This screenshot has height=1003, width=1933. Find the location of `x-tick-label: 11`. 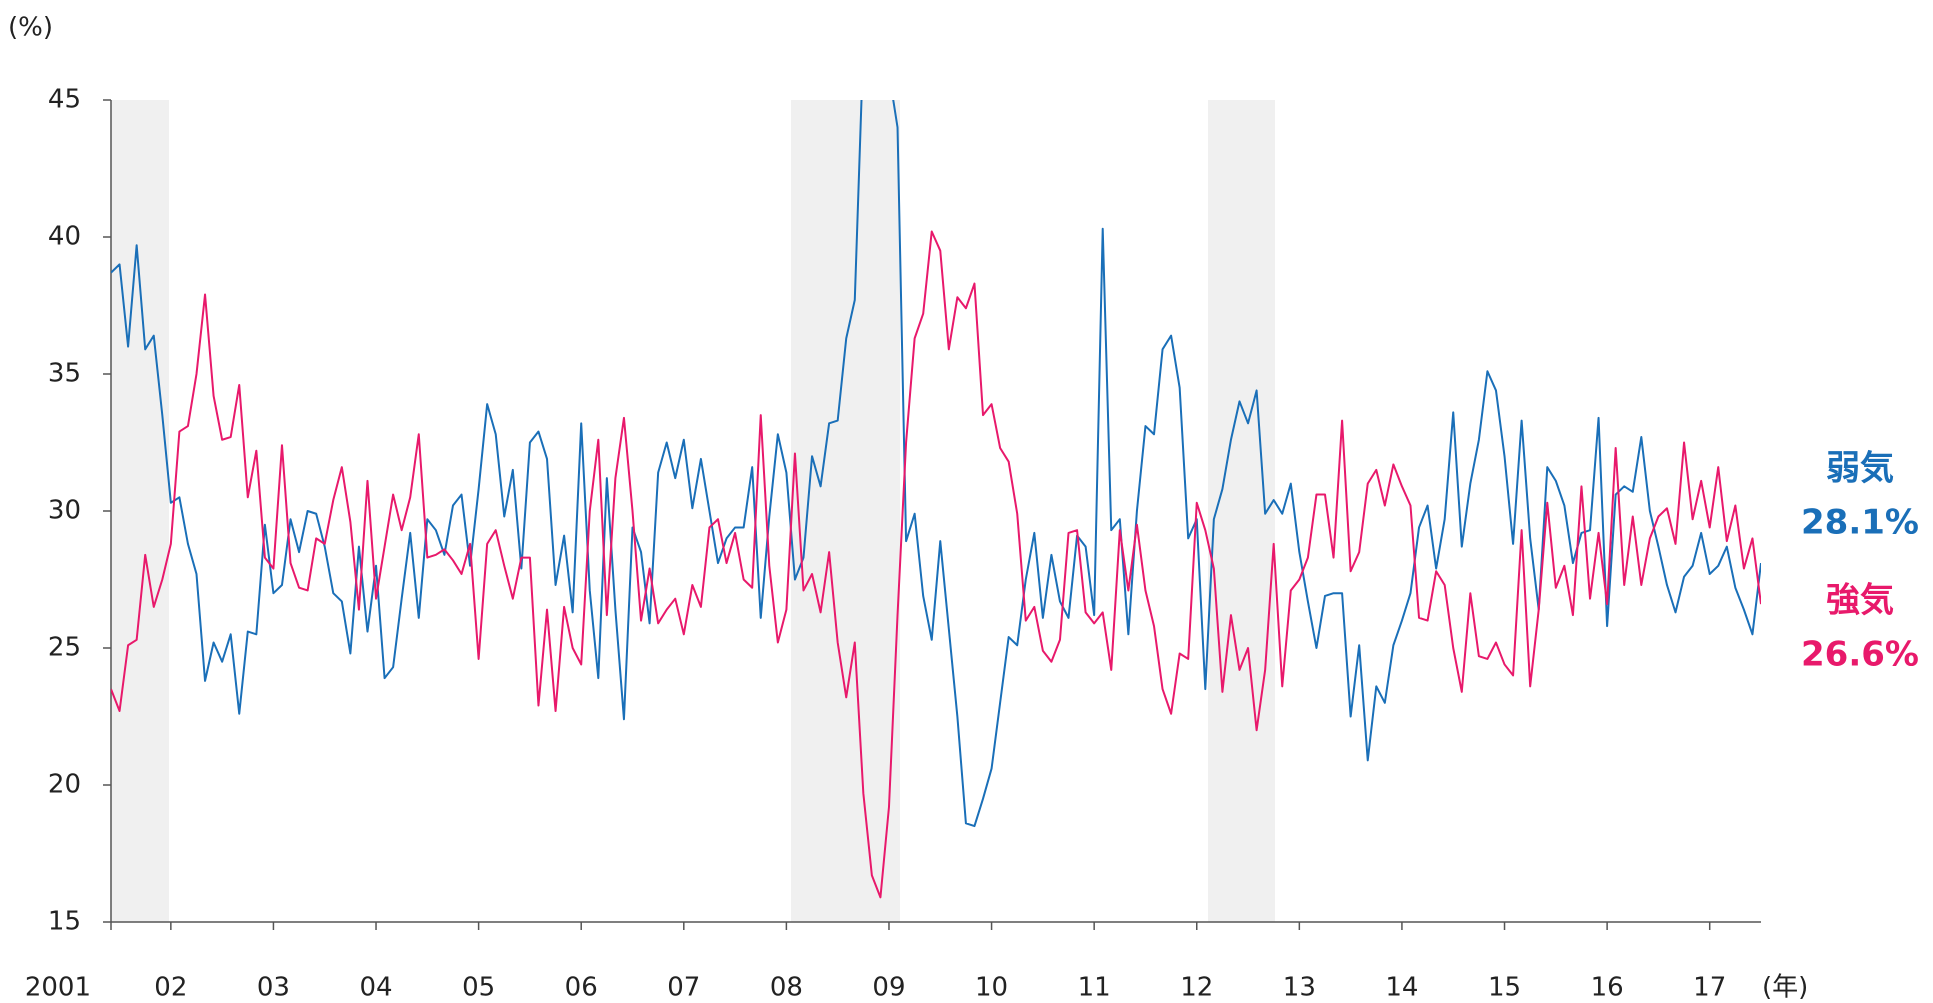

x-tick-label: 11 is located at coordinates (1094, 988).